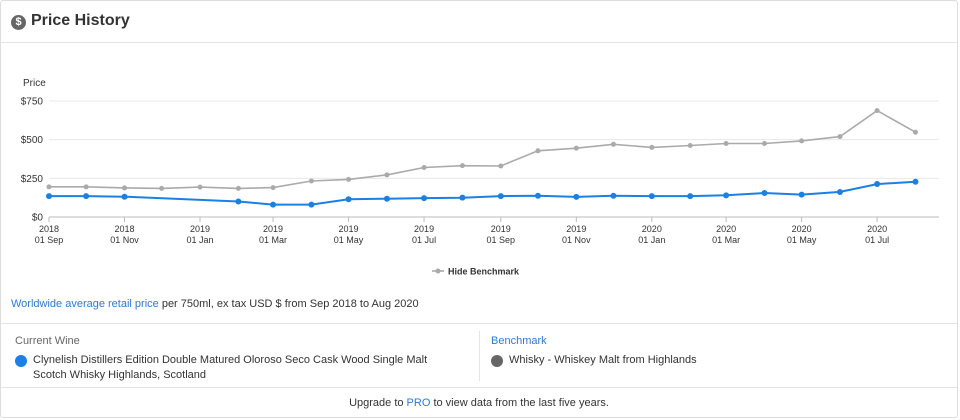 The height and width of the screenshot is (420, 960). Describe the element at coordinates (34, 83) in the screenshot. I see `y-axis-label: Price` at that location.